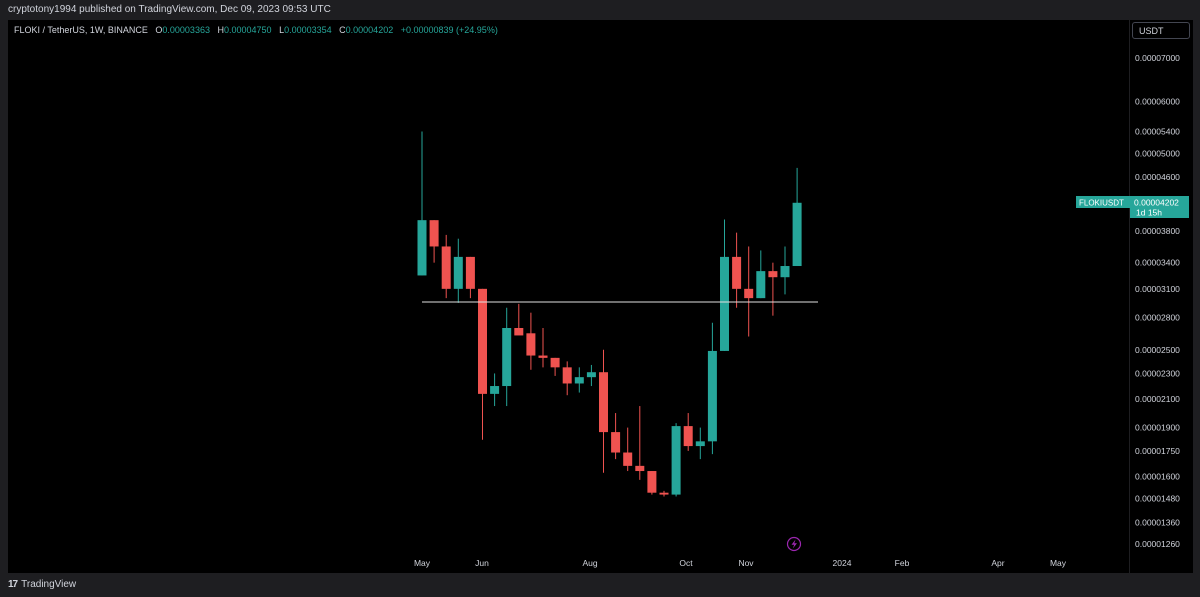  What do you see at coordinates (81, 30) in the screenshot?
I see `symbol-name: FLOKI / TetherUS, 1W, BINANCE` at bounding box center [81, 30].